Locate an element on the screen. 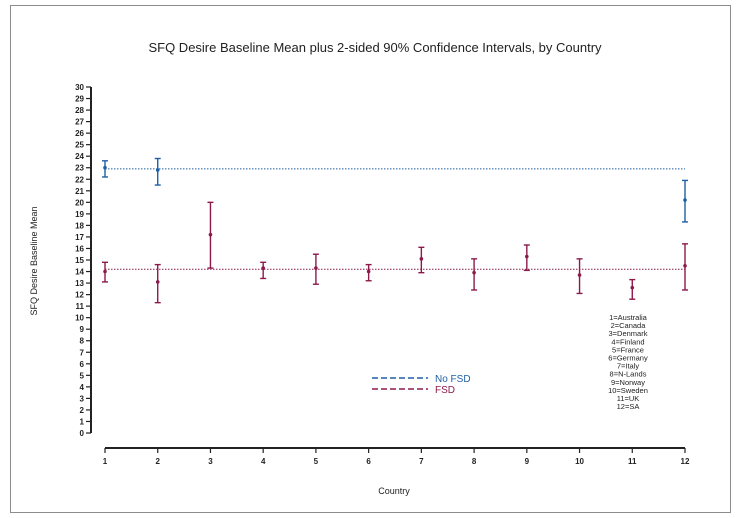 This screenshot has width=741, height=518. x-tick-label: 4 is located at coordinates (263, 461).